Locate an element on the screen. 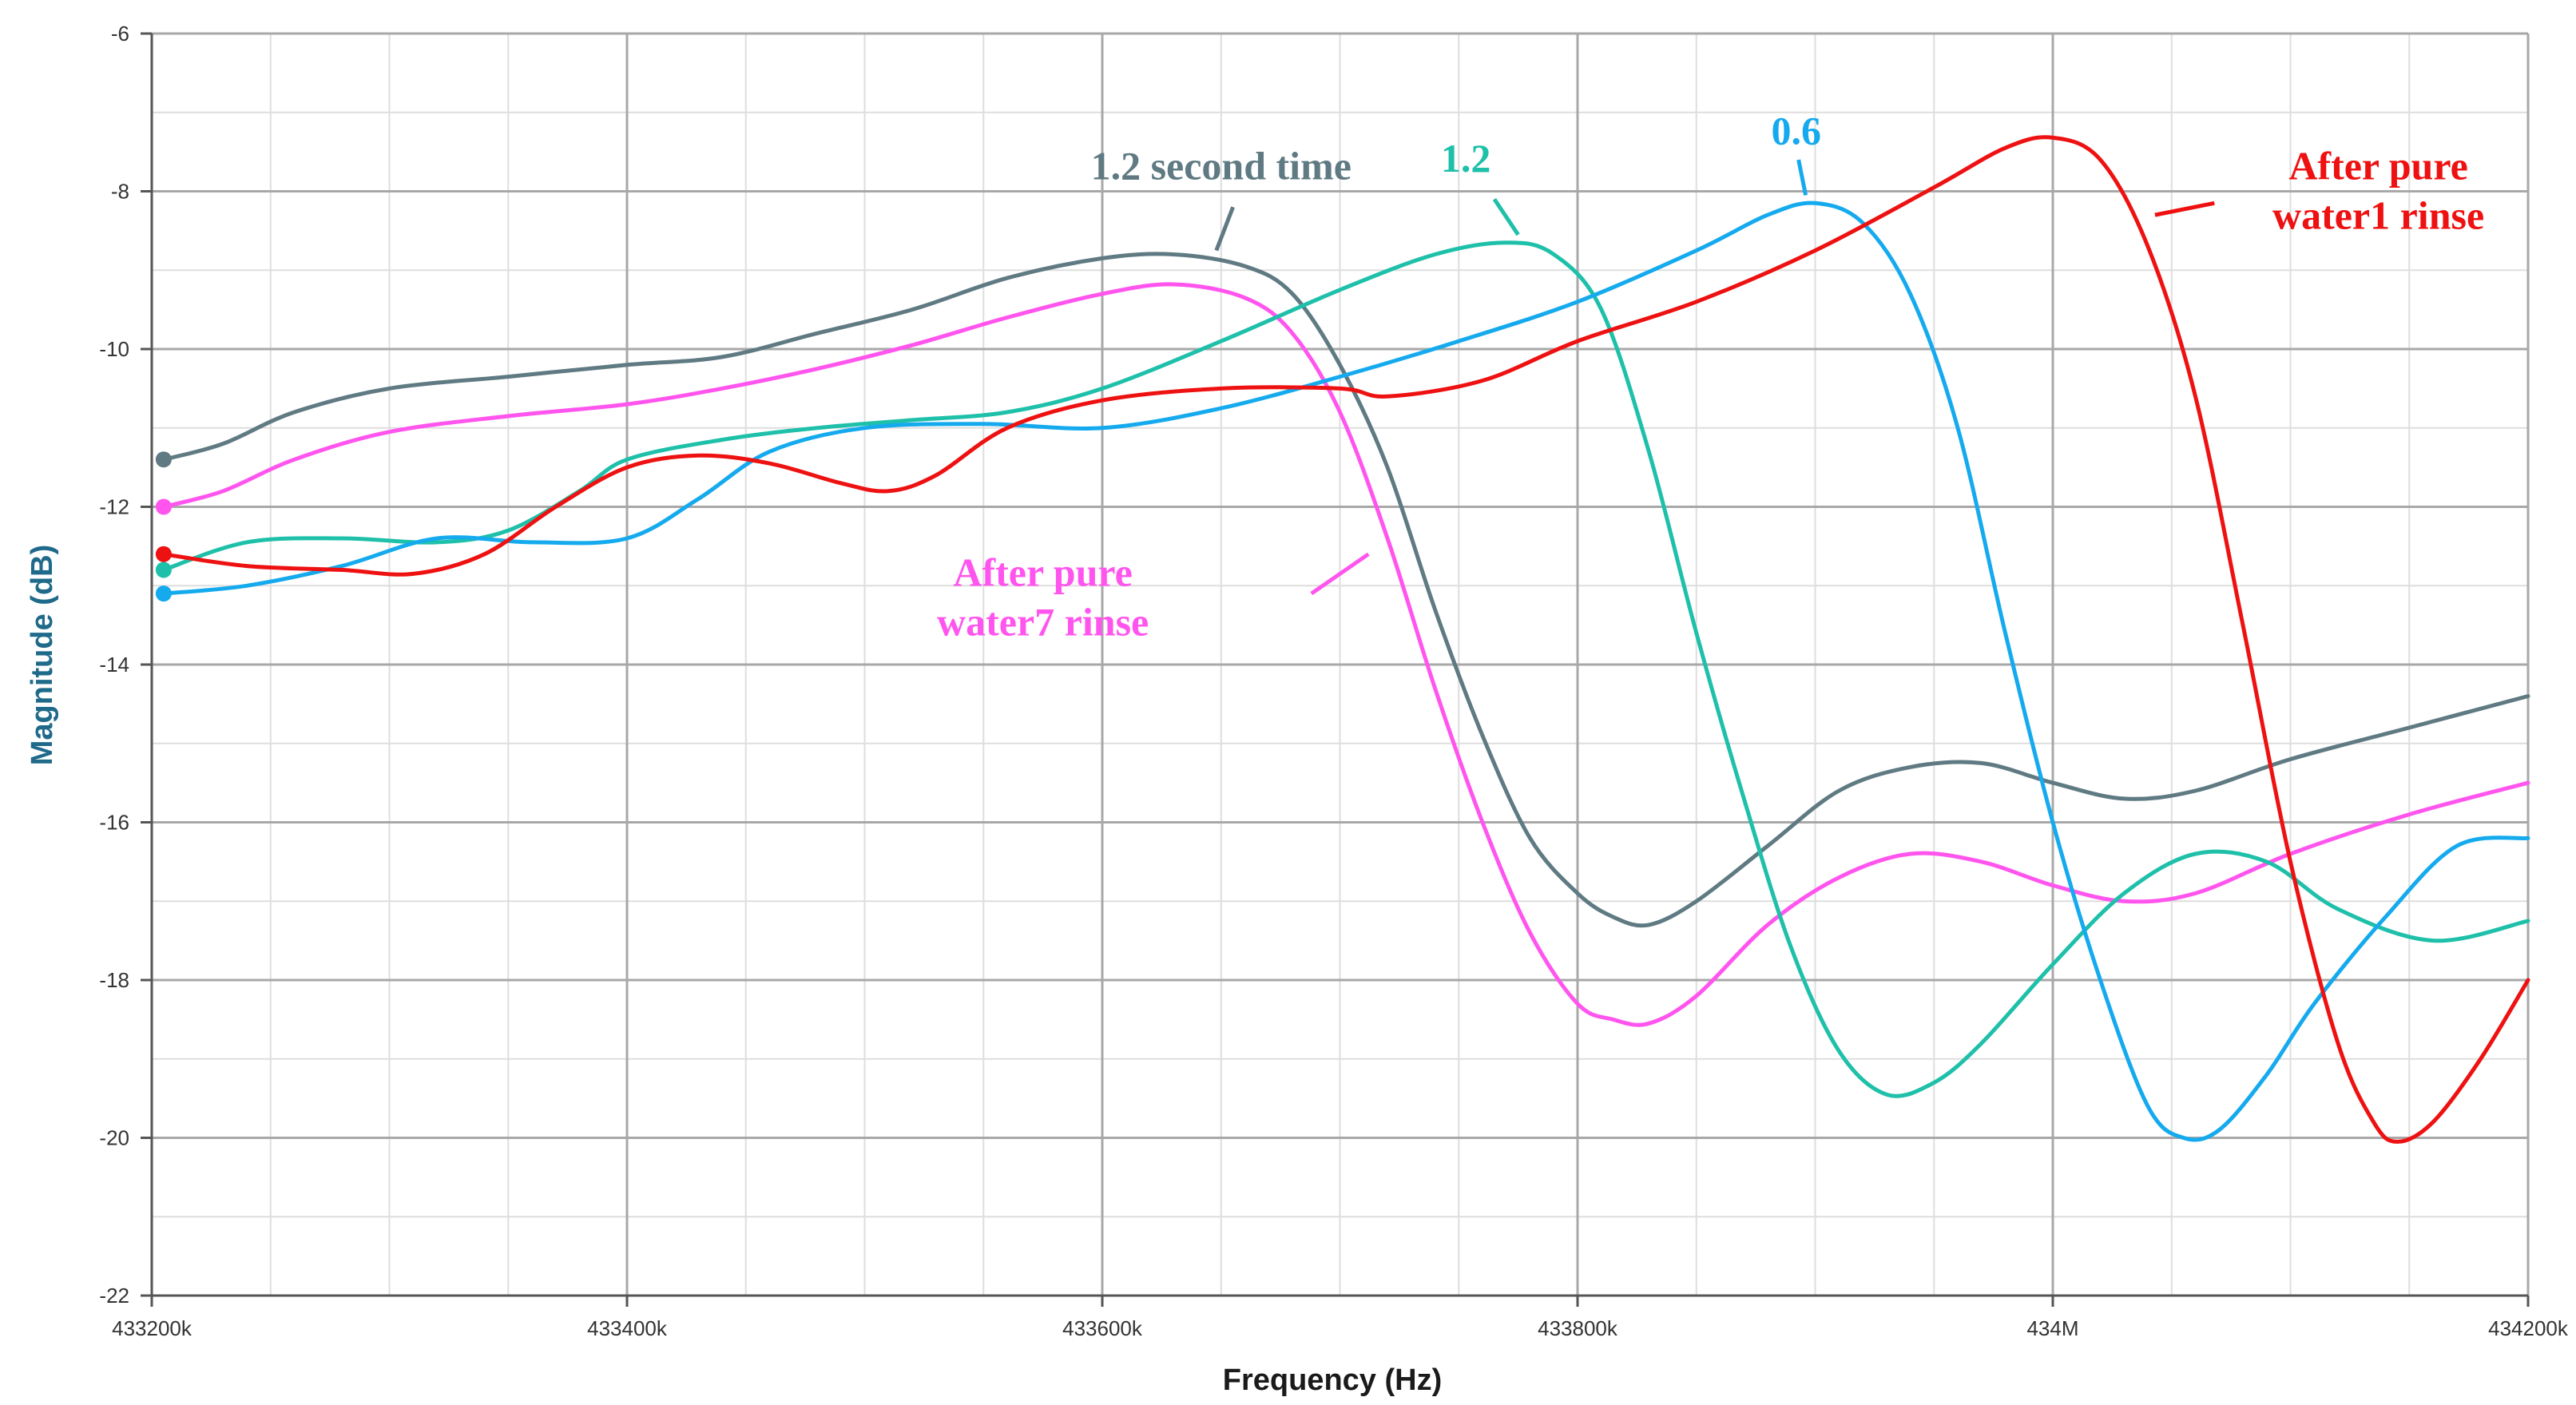  start-marker-red is located at coordinates (163, 554).